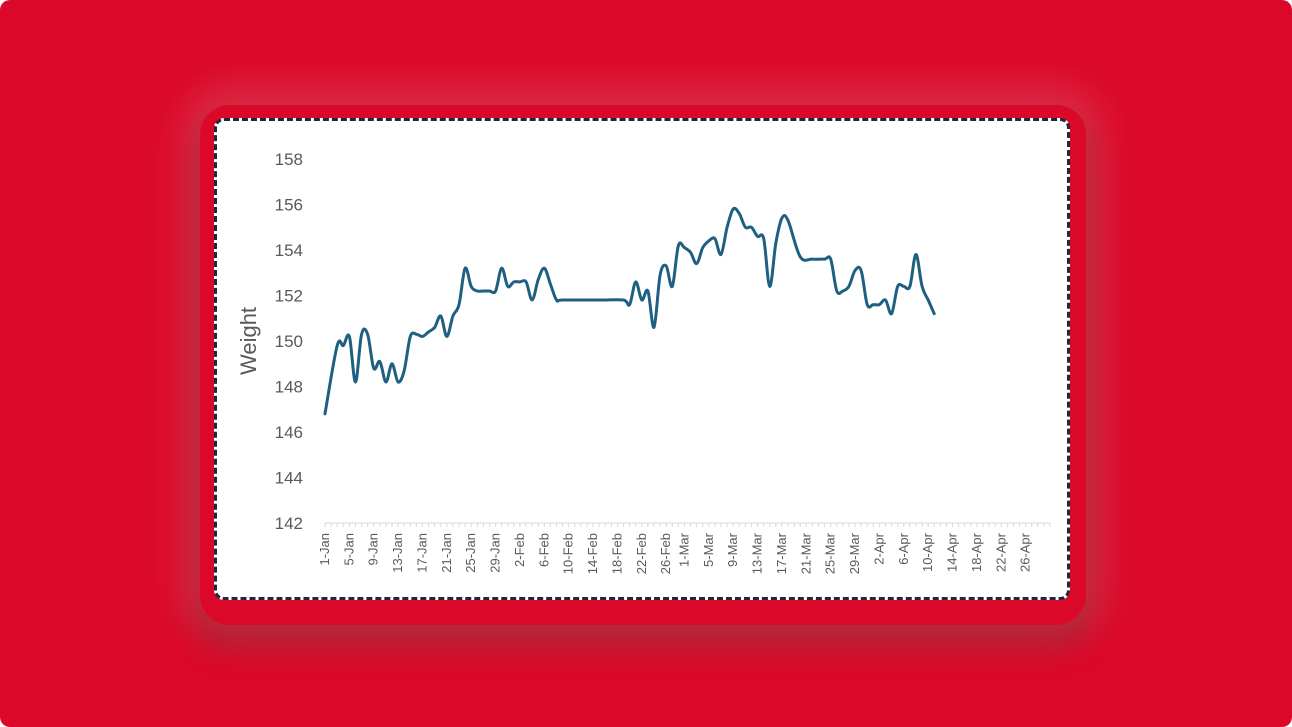  What do you see at coordinates (373, 549) in the screenshot?
I see `x-tick-label: 9-Jan` at bounding box center [373, 549].